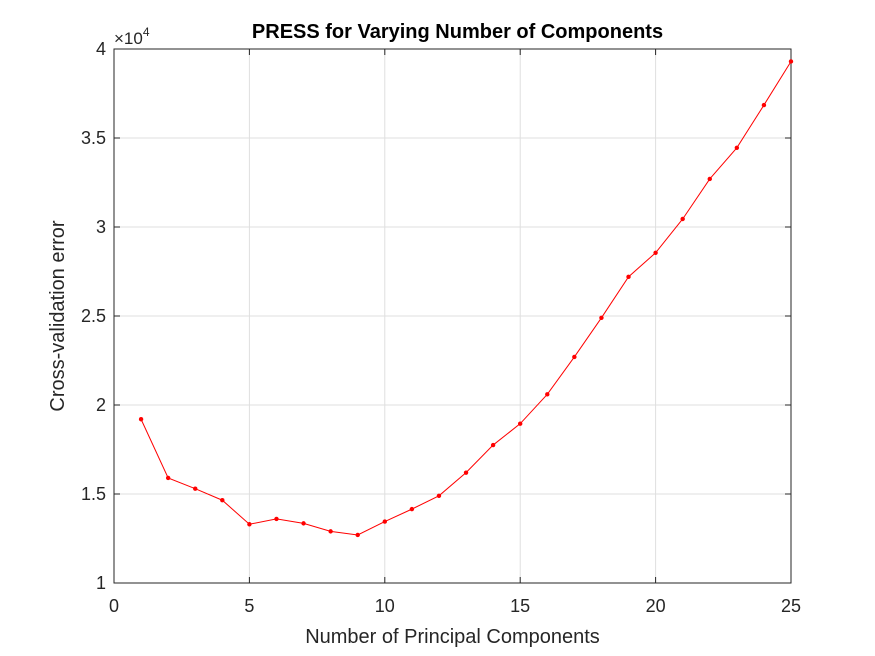 This screenshot has width=875, height=656. What do you see at coordinates (93, 494) in the screenshot?
I see `y-tick-label: 1.5` at bounding box center [93, 494].